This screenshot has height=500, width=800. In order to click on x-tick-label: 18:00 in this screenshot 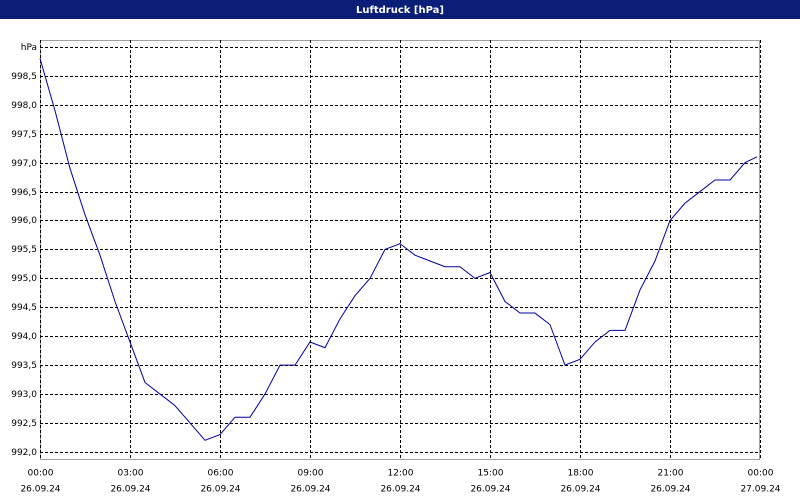, I will do `click(581, 474)`.